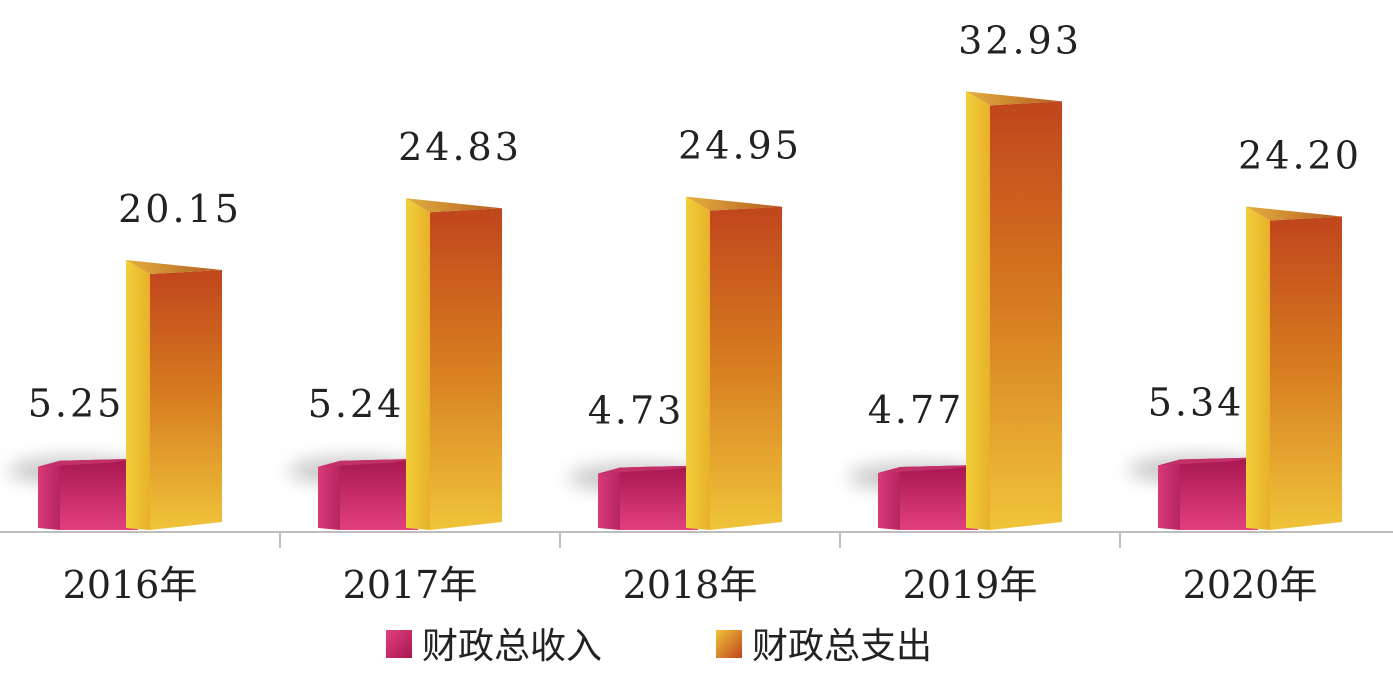 Image resolution: width=1393 pixels, height=674 pixels. Describe the element at coordinates (130, 585) in the screenshot. I see `x-tick-label: 2016年` at that location.